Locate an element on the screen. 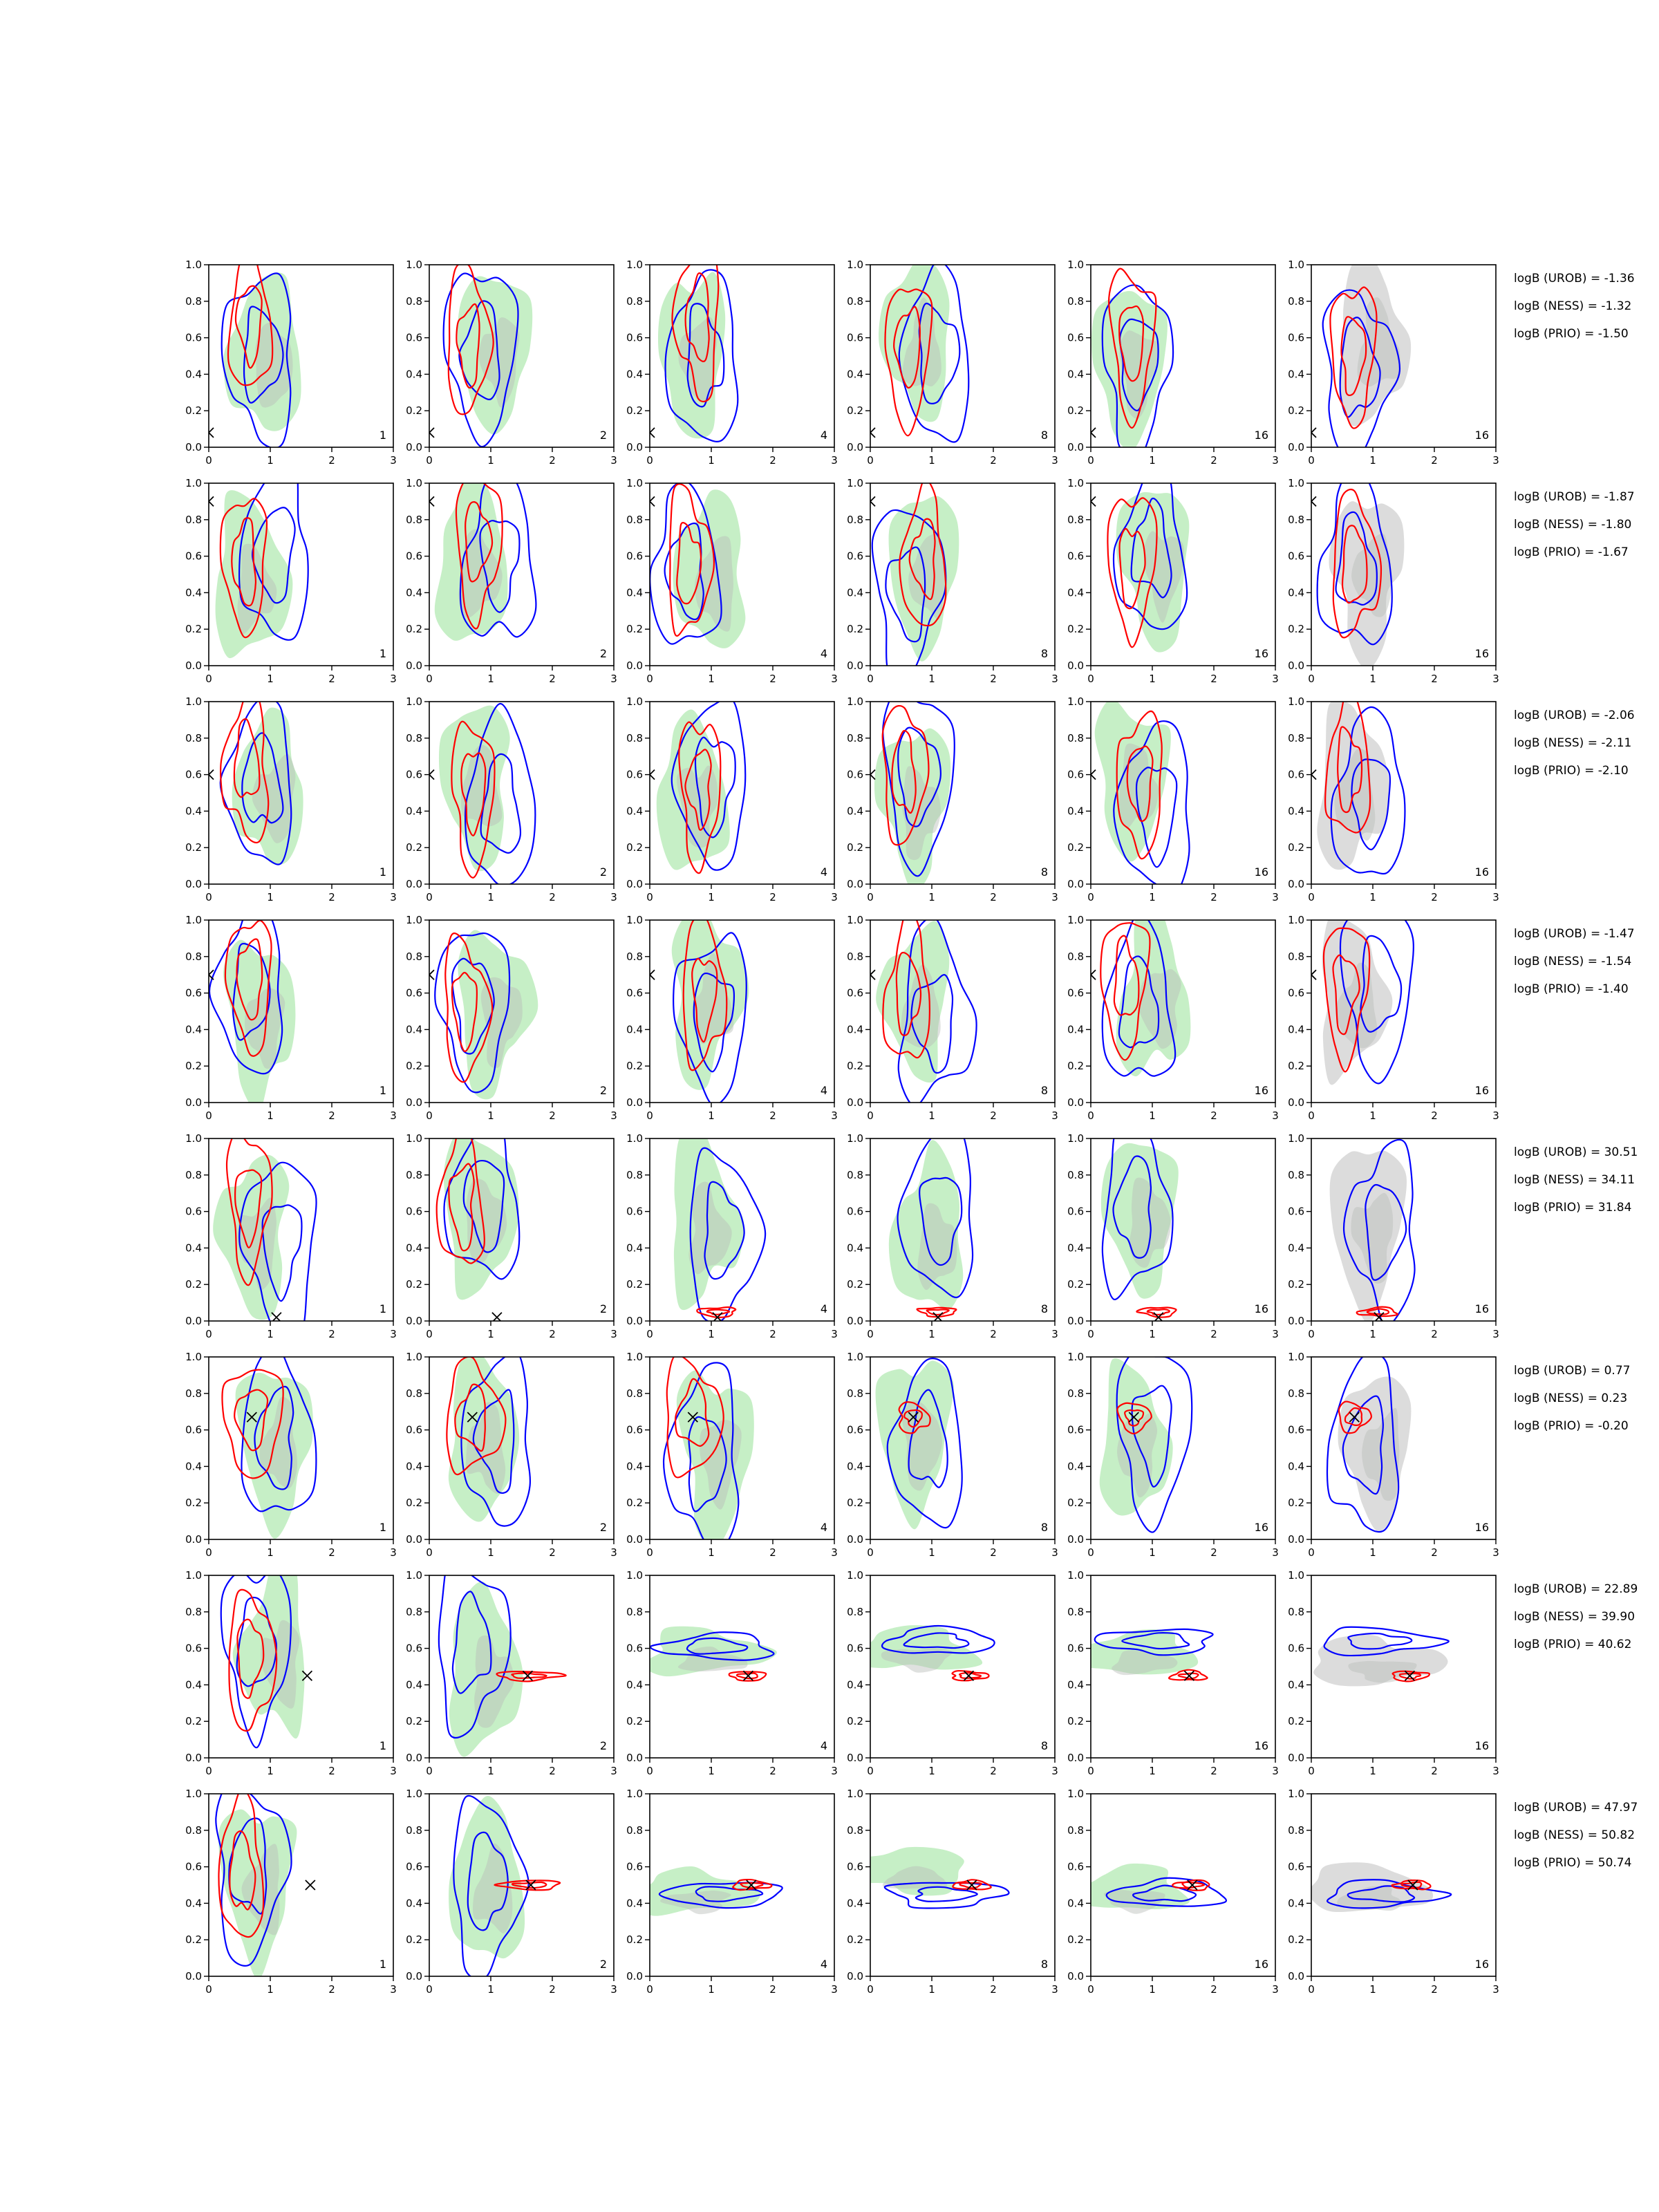 This screenshot has height=2212, width=1659. panel-r5-c6: 0 1 2 3 0.0 0.2 0.4 0.6 0.8 1.0 16 is located at coordinates (1393, 1236).